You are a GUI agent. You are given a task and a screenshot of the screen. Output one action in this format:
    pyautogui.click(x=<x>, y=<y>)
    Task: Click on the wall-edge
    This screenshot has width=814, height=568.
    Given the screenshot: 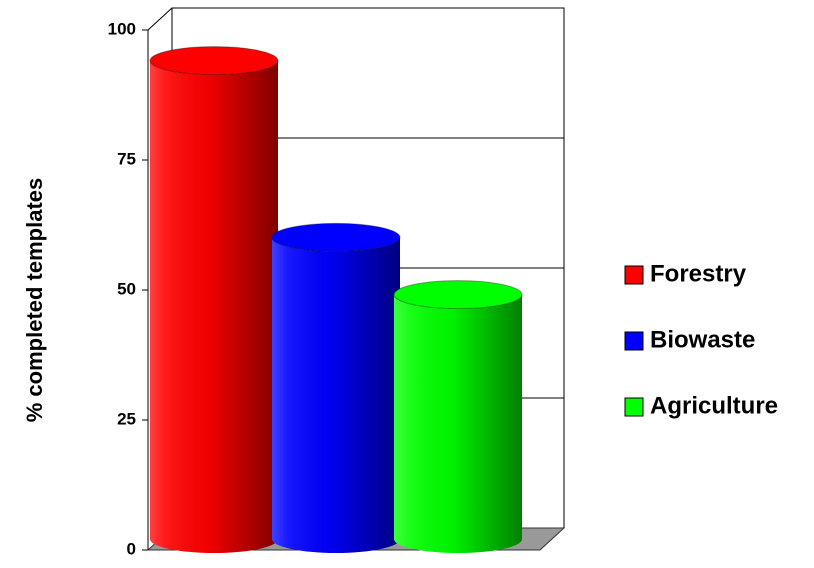 What is the action you would take?
    pyautogui.click(x=160, y=19)
    